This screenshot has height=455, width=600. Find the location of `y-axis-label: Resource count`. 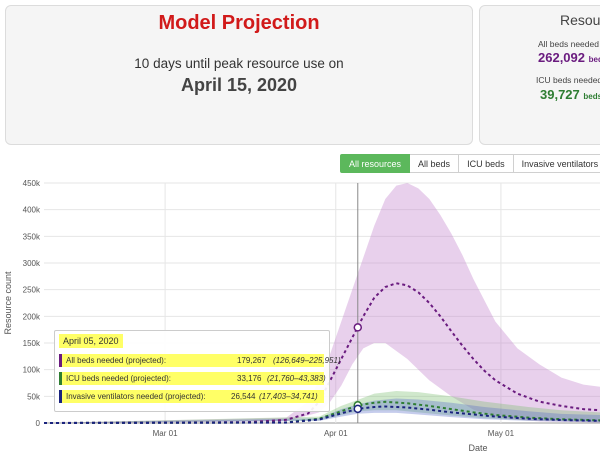

y-axis-label: Resource count is located at coordinates (8, 303).